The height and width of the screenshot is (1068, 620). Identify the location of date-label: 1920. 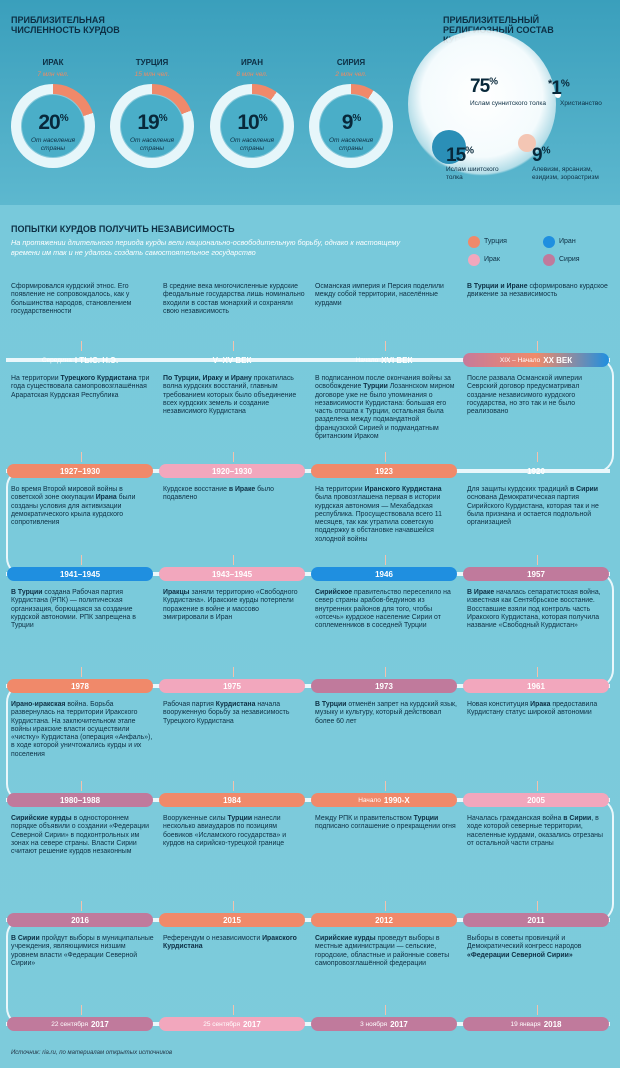
(536, 471).